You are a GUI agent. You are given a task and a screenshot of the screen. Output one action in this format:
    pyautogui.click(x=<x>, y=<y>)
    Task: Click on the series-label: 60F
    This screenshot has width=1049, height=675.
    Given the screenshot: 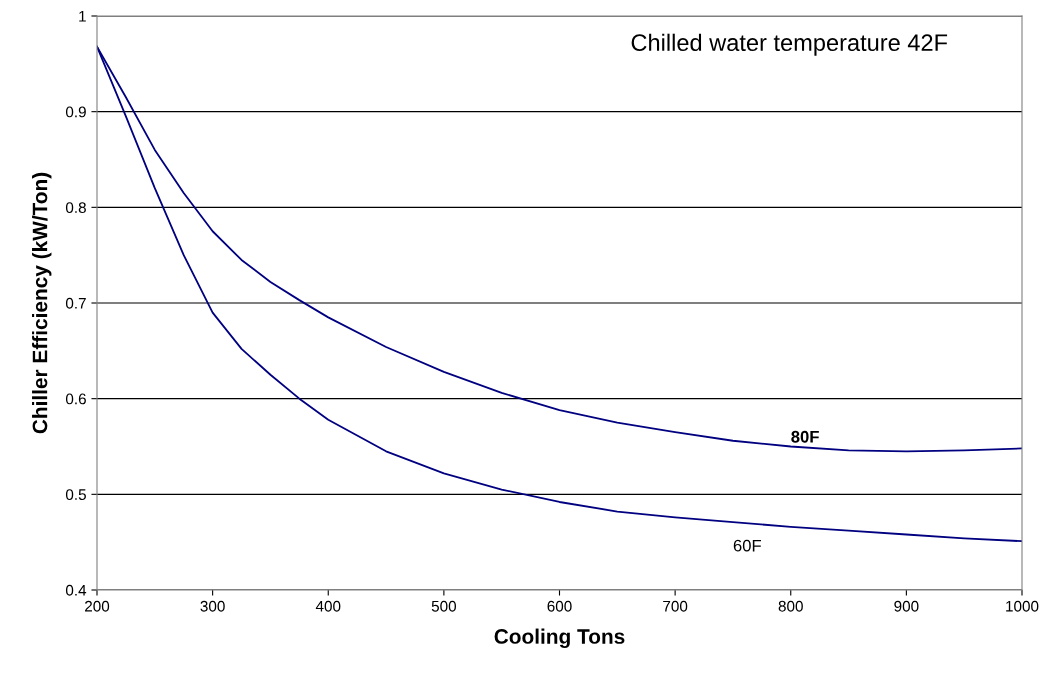 What is the action you would take?
    pyautogui.click(x=747, y=545)
    